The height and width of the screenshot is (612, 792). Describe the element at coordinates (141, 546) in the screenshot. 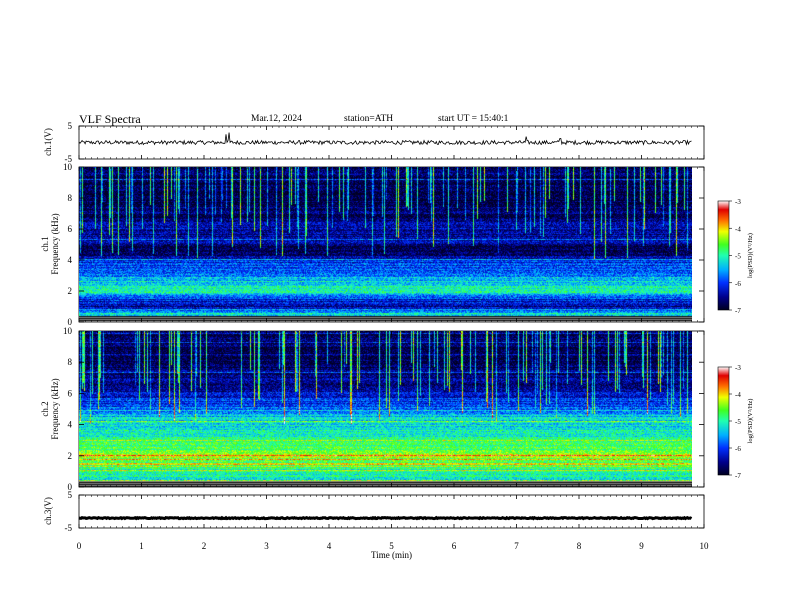

I see `x-tick-label: 1` at that location.